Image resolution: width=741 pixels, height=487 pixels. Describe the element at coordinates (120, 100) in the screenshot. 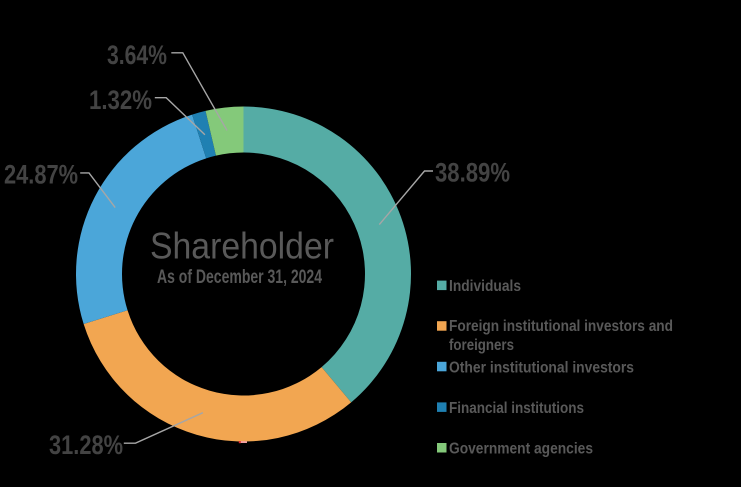

I see `svg-text: 1.32%` at that location.